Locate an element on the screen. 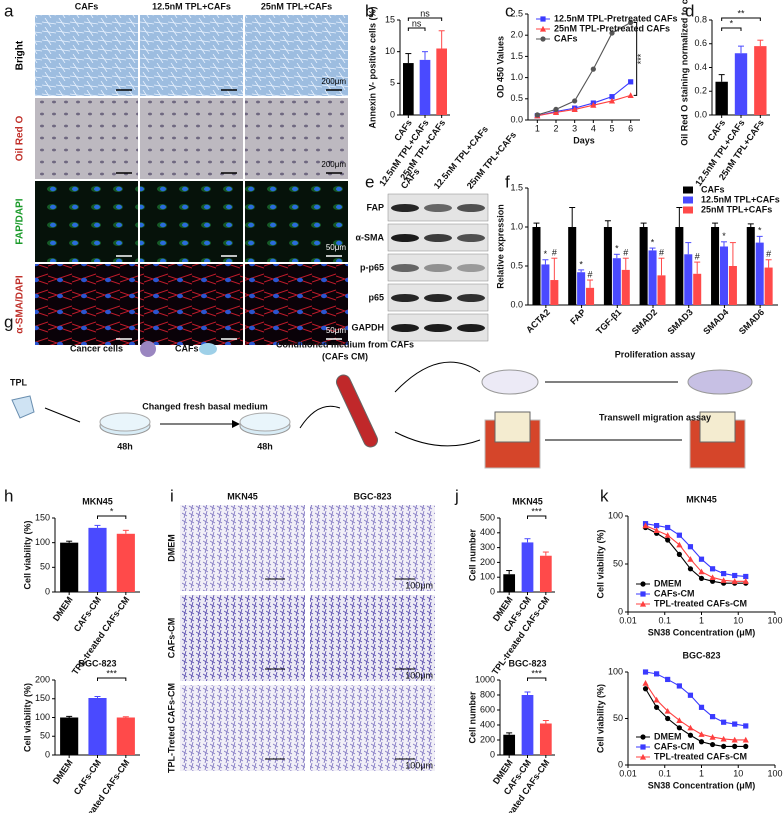 The image size is (783, 818). y-axis-label: Cell viability (%) is located at coordinates (27, 717).